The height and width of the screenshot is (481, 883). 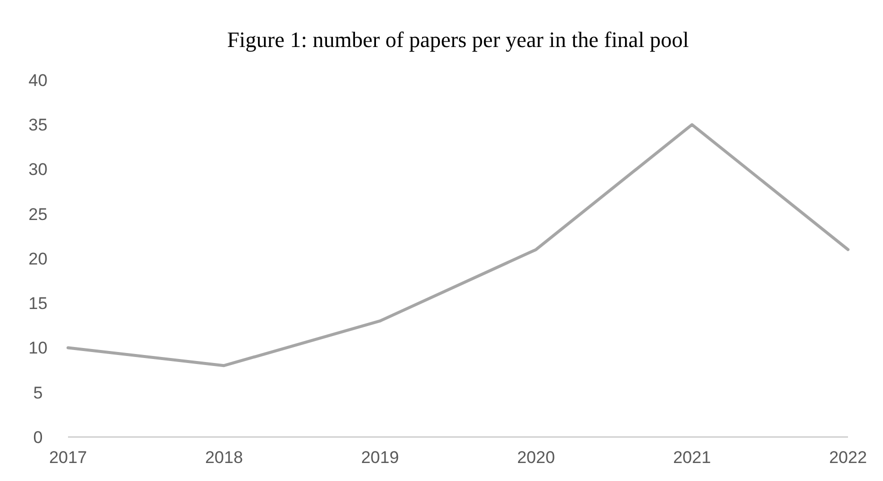 What do you see at coordinates (38, 348) in the screenshot?
I see `y-tick-label: 10` at bounding box center [38, 348].